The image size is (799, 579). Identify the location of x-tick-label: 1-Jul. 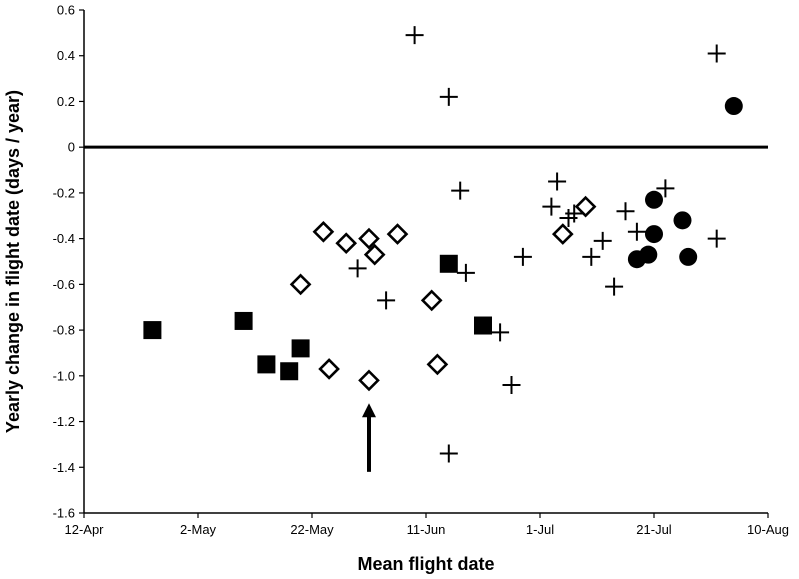
(540, 529).